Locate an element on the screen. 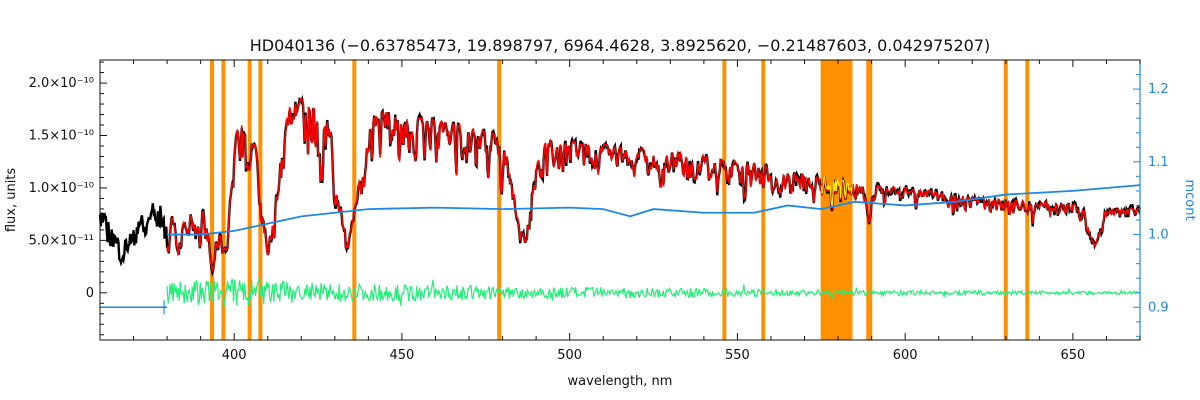  x-tick-label: 650 is located at coordinates (1072, 355).